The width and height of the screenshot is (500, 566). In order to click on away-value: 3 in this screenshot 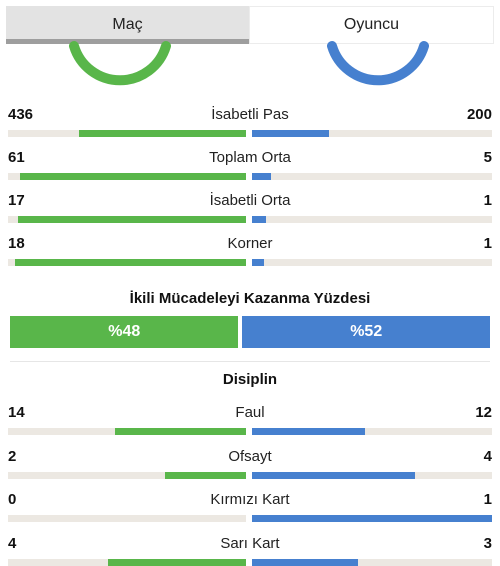, I will do `click(487, 543)`.